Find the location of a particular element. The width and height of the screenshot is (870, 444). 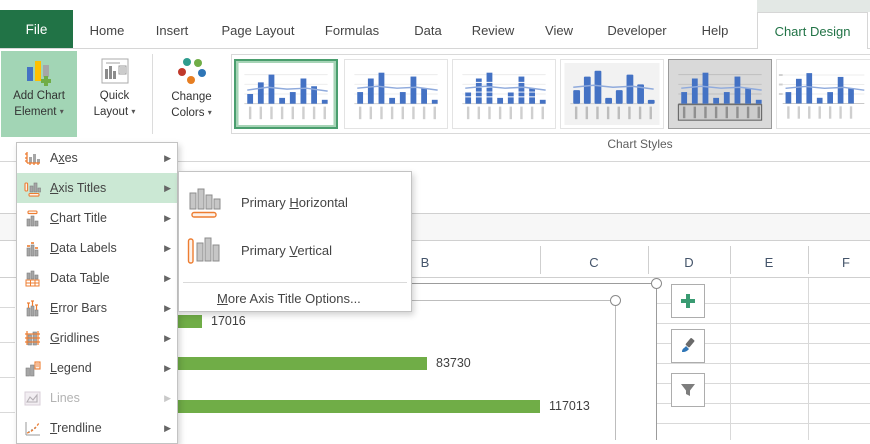

tab-formulas: Formulas is located at coordinates (352, 30).